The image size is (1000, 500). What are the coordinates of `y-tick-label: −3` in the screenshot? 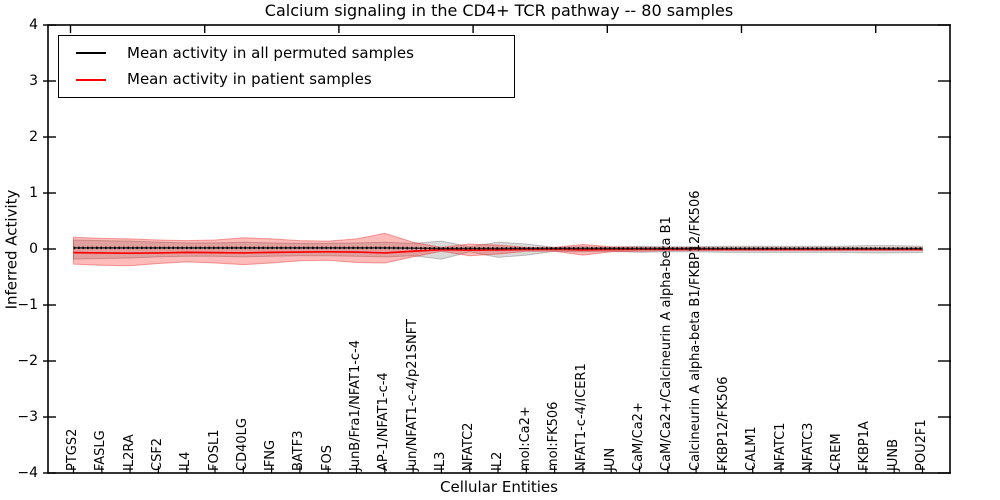 It's located at (27, 417).